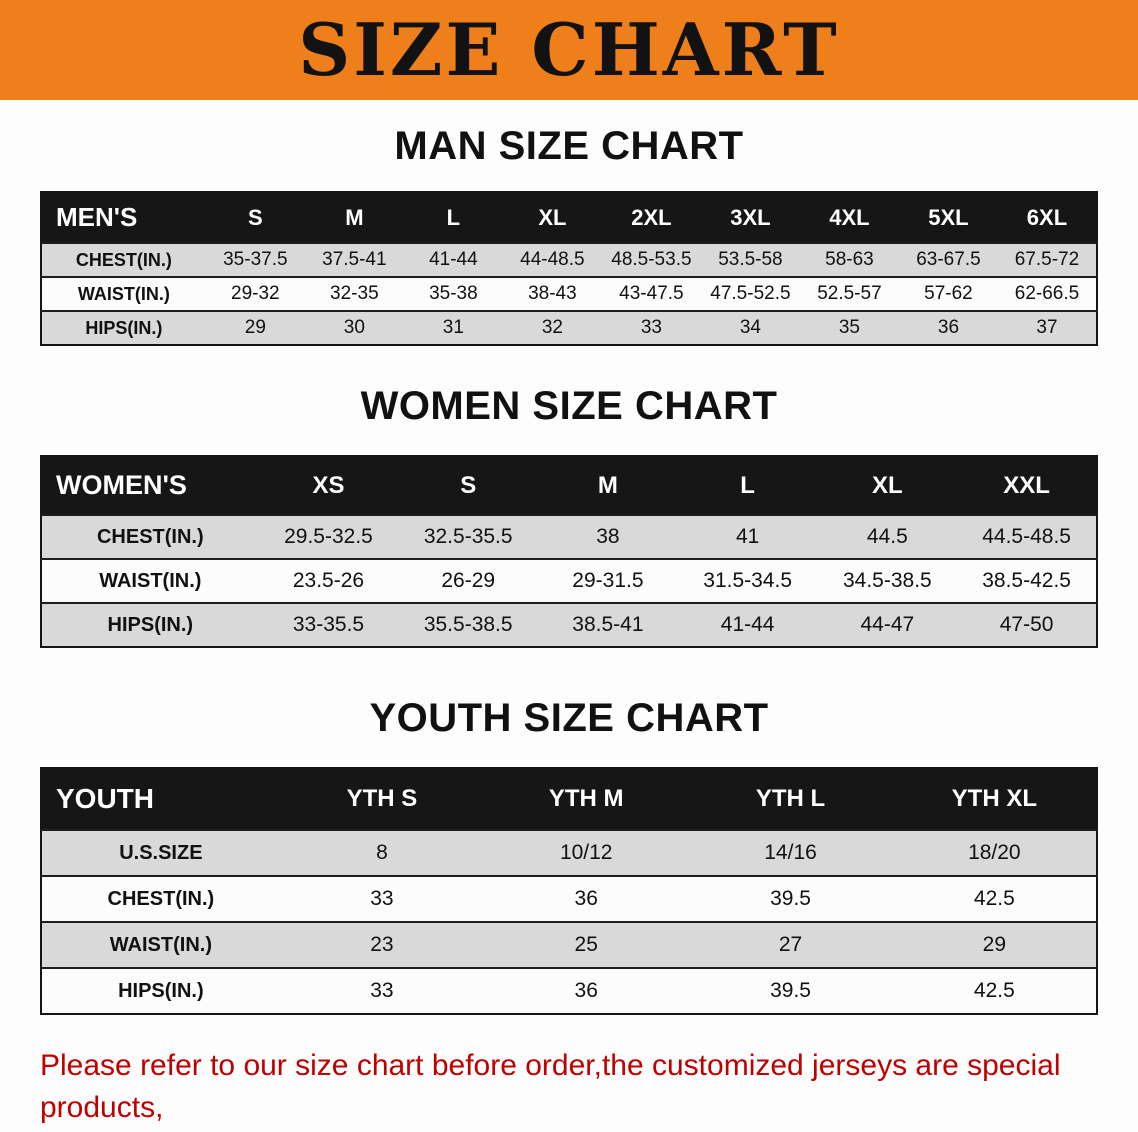 Image resolution: width=1138 pixels, height=1132 pixels. What do you see at coordinates (1047, 327) in the screenshot?
I see `value-cell: 37` at bounding box center [1047, 327].